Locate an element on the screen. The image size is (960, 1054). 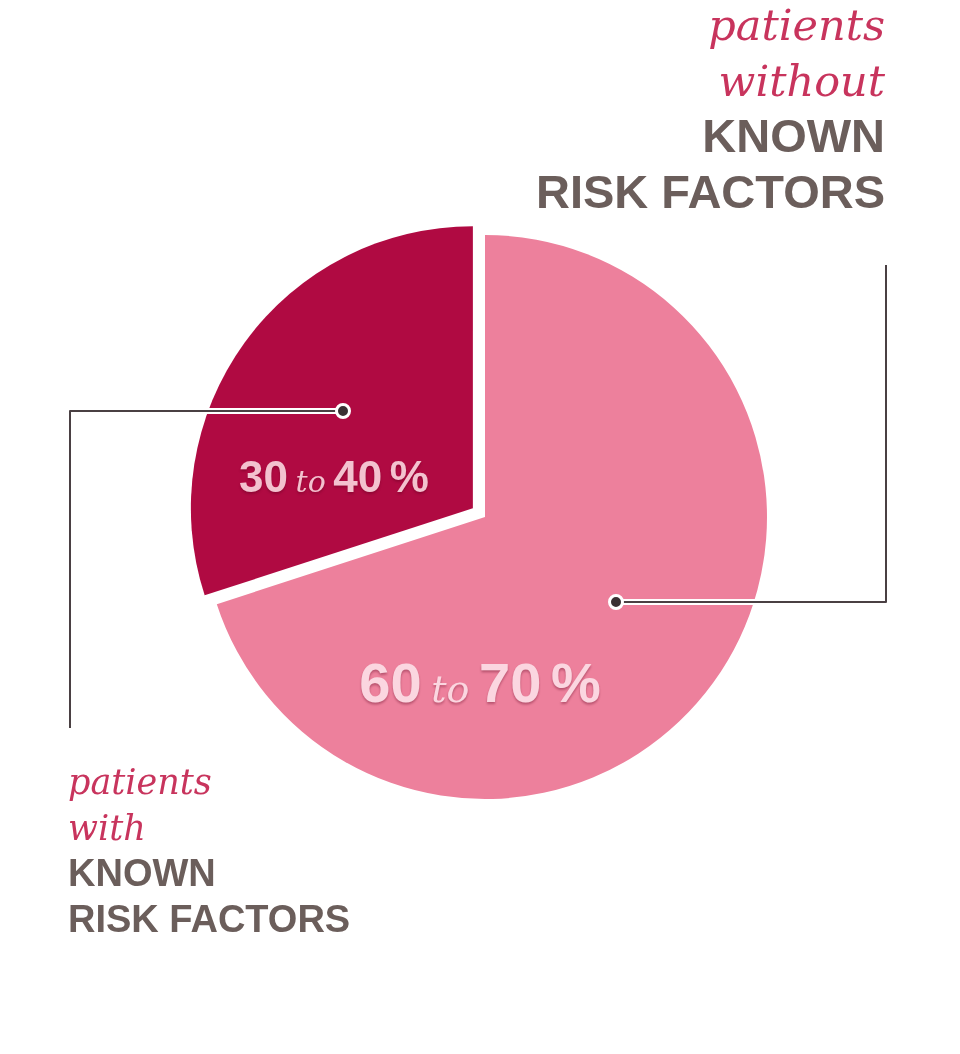
slice-label: patients with KNOWN RISK FACTORS is located at coordinates (209, 851).